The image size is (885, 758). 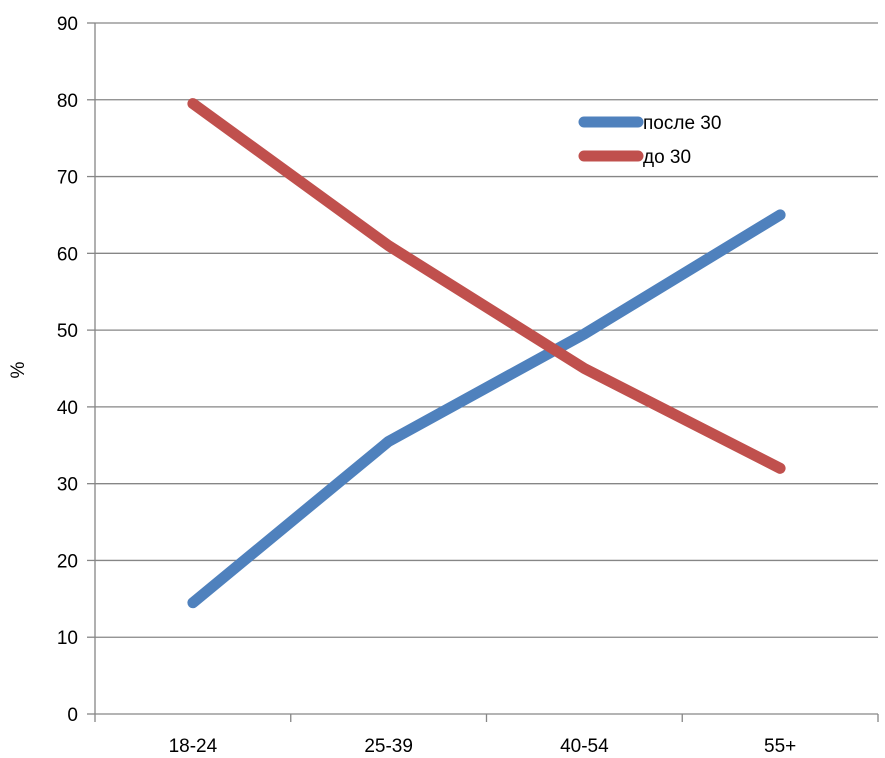 I want to click on x-tick-label: 55+, so click(x=780, y=746).